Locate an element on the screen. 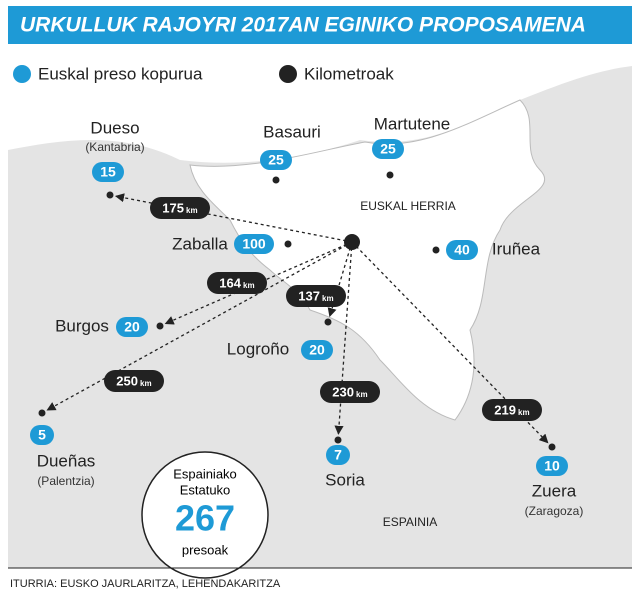 The image size is (640, 604). total-text: presoak is located at coordinates (205, 549).